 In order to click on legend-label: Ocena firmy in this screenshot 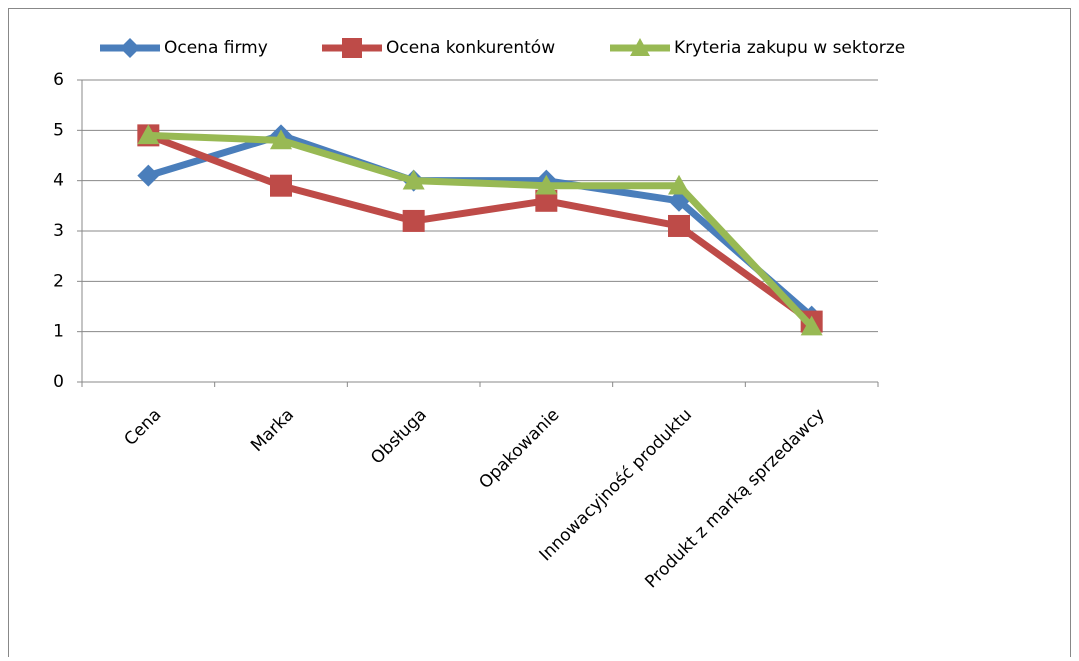, I will do `click(216, 48)`.